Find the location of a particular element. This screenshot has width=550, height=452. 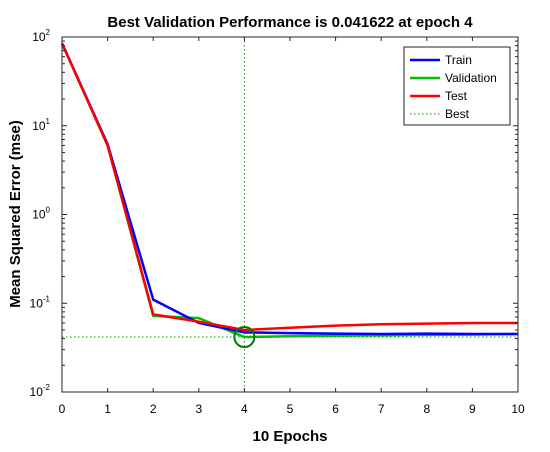

legend-label-test: Test is located at coordinates (456, 96).